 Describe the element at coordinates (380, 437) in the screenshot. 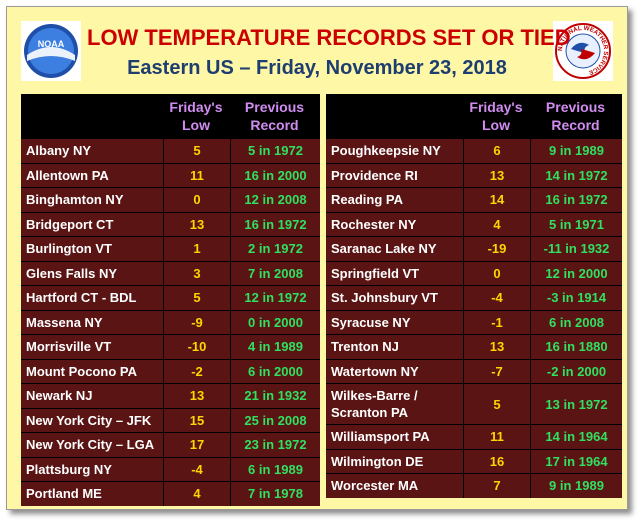

I see `city-cell: Williamsport PA` at that location.